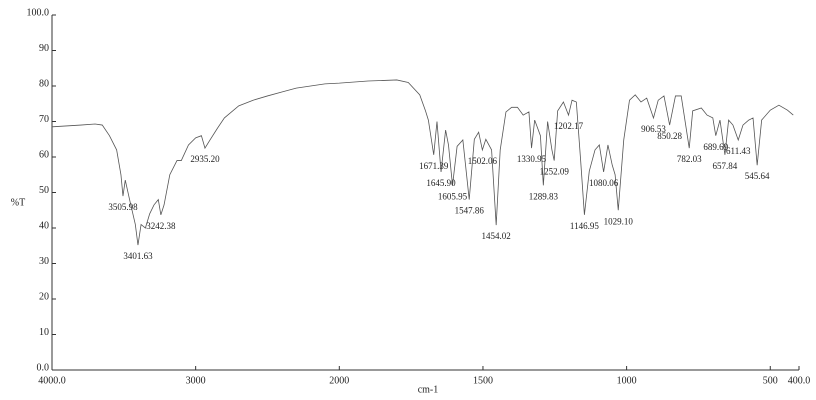 Image resolution: width=816 pixels, height=400 pixels. Describe the element at coordinates (555, 172) in the screenshot. I see `peak-label: 1252.09` at that location.